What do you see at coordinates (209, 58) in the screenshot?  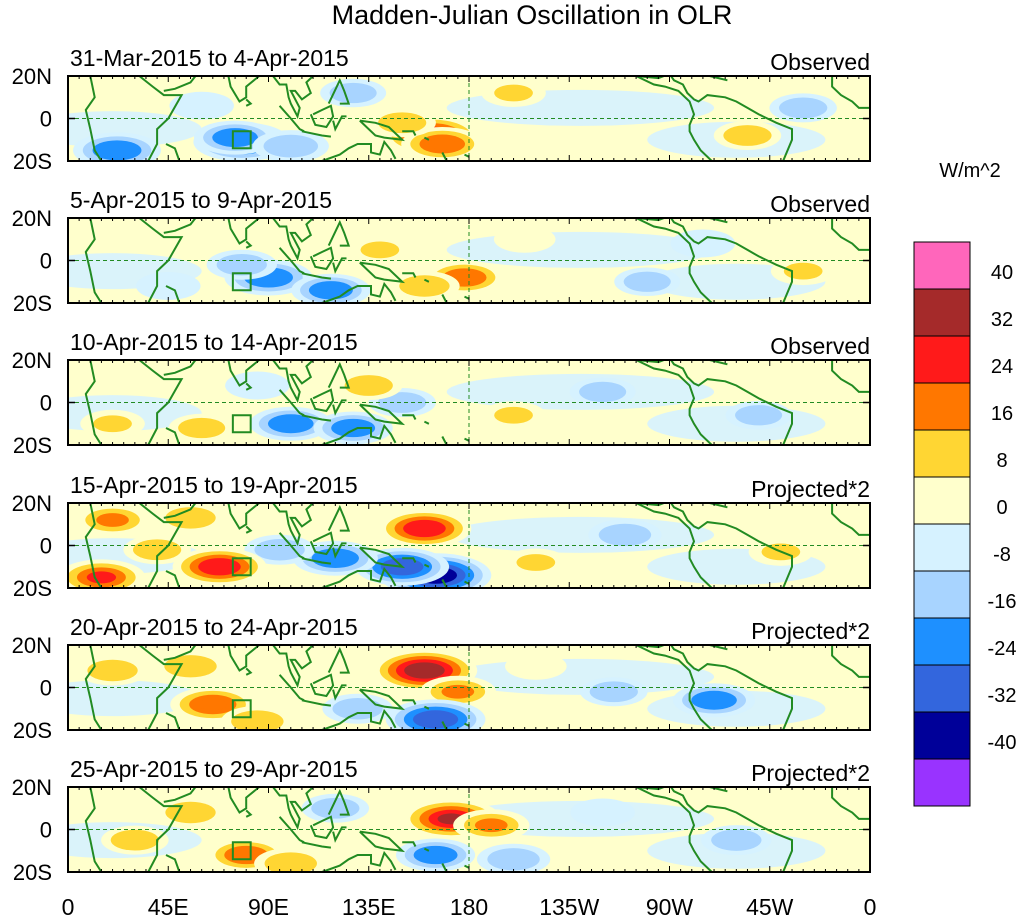 I see `panel-date-label: 31-Mar-2015 to 4-Apr-2015` at bounding box center [209, 58].